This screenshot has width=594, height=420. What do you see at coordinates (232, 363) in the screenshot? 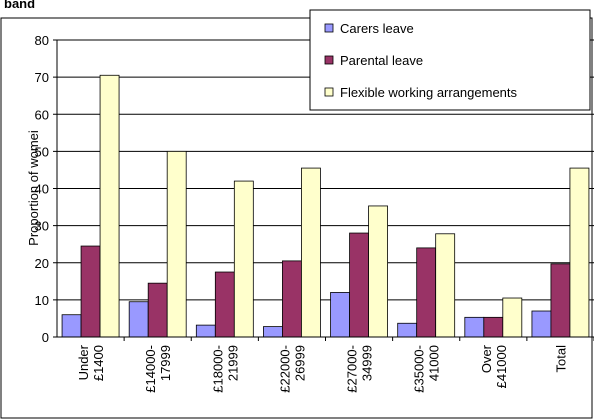
I see `x-tick-line: 21999` at bounding box center [232, 363].